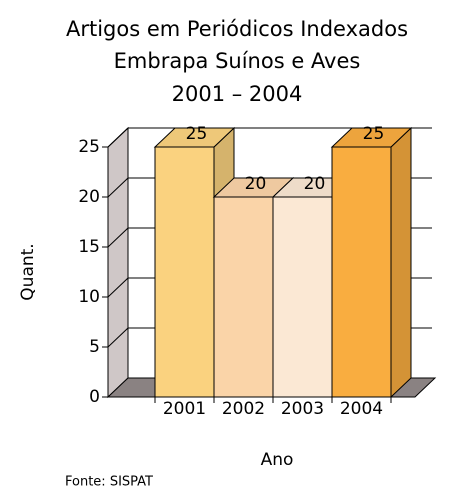 The width and height of the screenshot is (454, 491). What do you see at coordinates (302, 409) in the screenshot?
I see `x-tick-label: 2003` at bounding box center [302, 409].